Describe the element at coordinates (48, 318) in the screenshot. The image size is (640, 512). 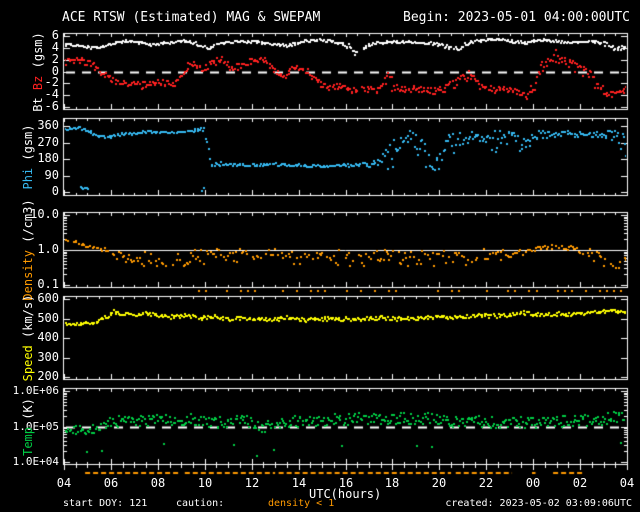
I see `y-tick-label-speed: 500` at that location.